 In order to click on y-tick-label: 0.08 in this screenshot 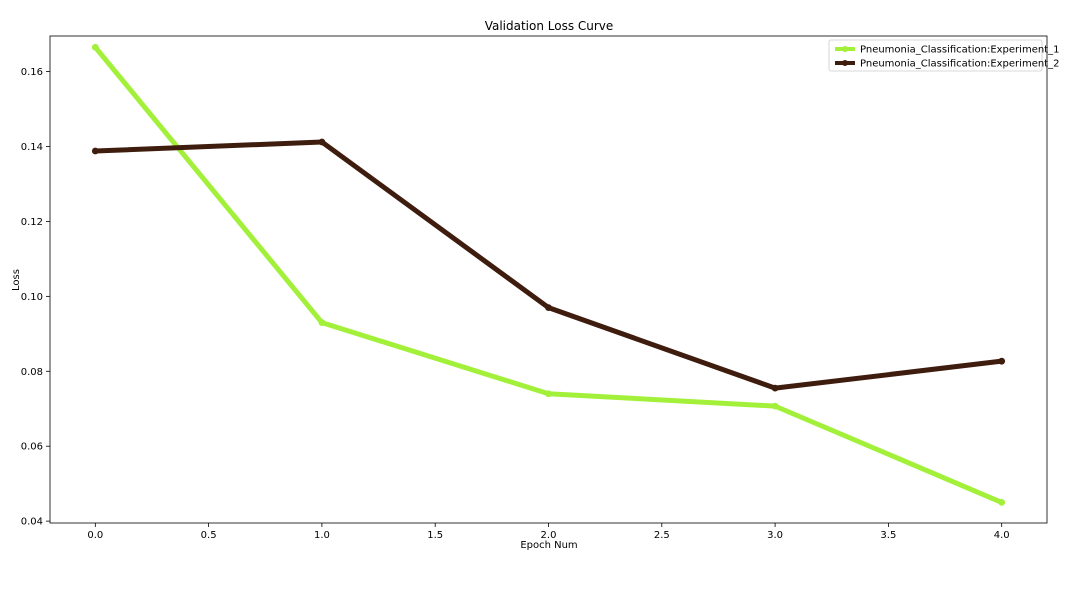, I will do `click(32, 372)`.